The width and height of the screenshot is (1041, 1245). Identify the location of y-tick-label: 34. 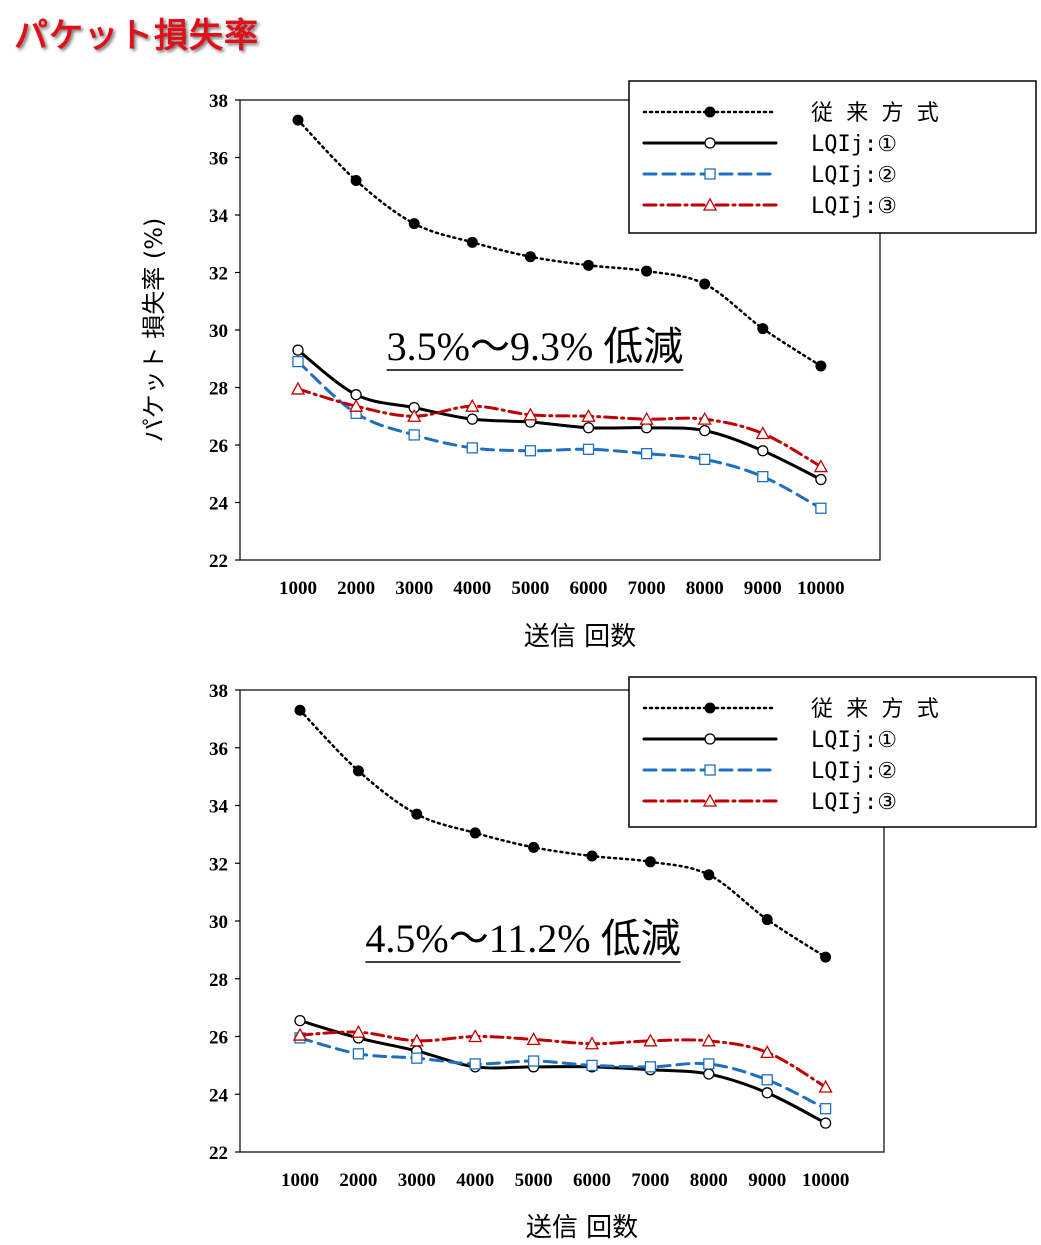
(219, 807).